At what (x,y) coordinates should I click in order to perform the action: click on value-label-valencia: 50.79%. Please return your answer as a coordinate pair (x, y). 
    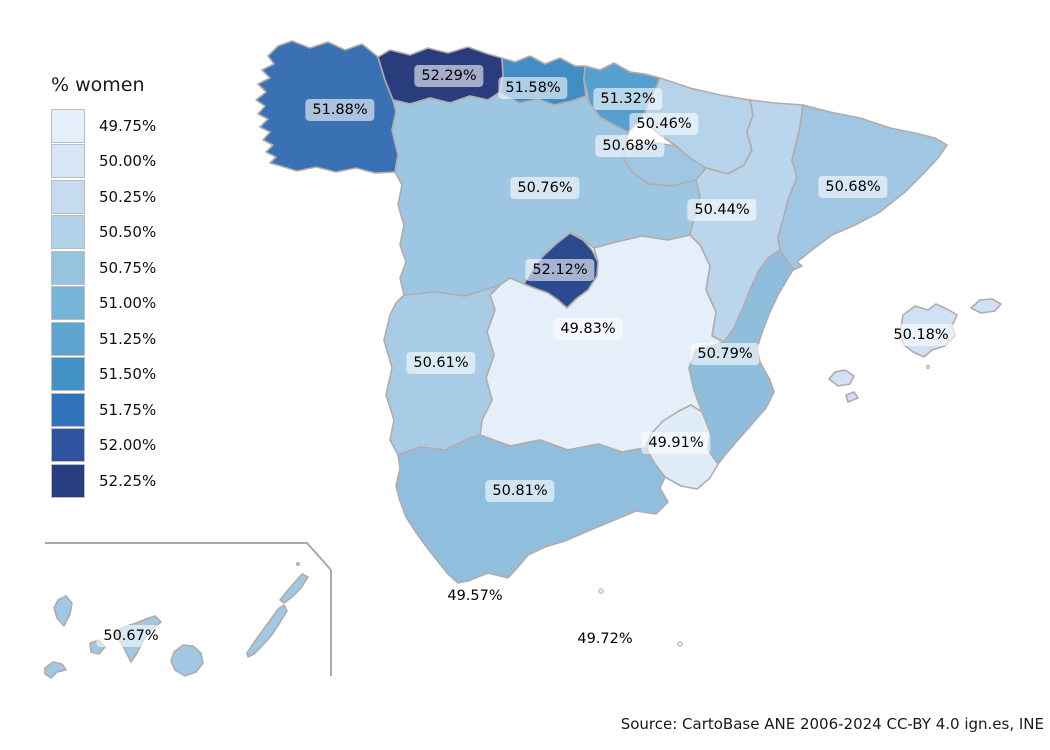
    Looking at the image, I should click on (725, 354).